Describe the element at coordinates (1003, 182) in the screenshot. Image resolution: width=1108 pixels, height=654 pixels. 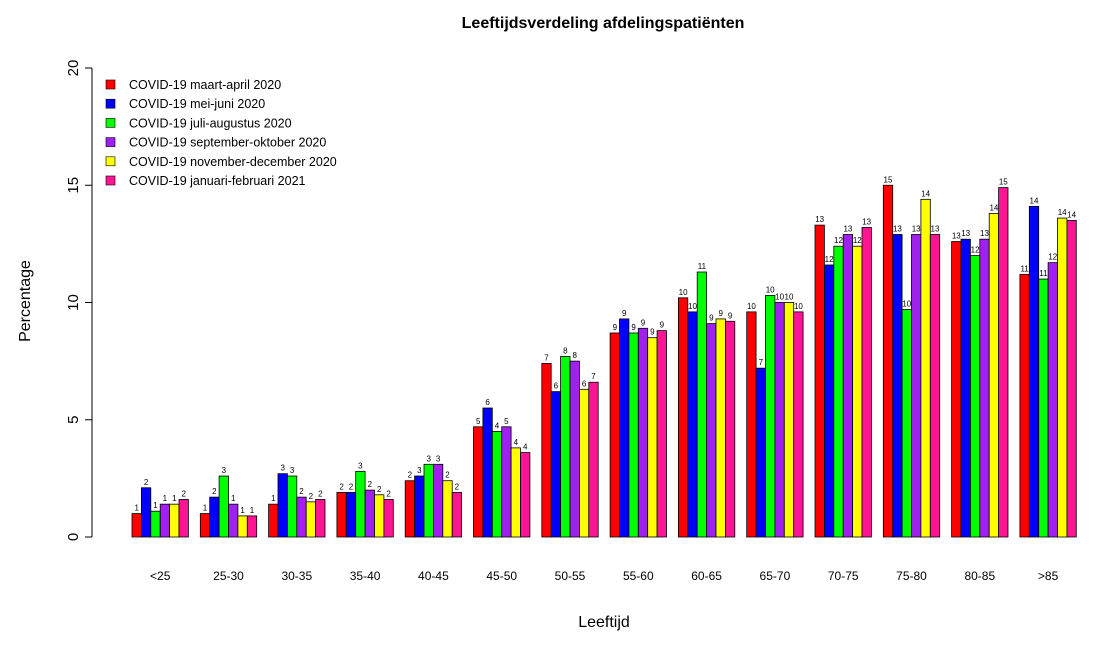
I see `data-label: 15` at that location.